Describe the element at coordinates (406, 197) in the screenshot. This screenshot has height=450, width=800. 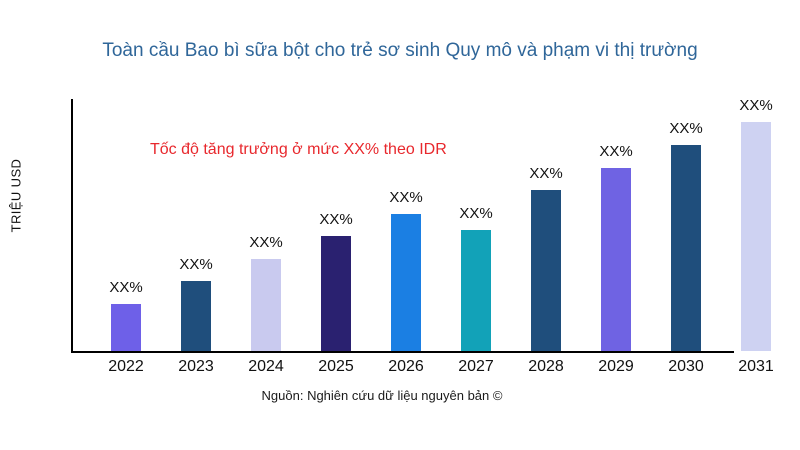
I see `bar-value-label-2026: XX%` at that location.